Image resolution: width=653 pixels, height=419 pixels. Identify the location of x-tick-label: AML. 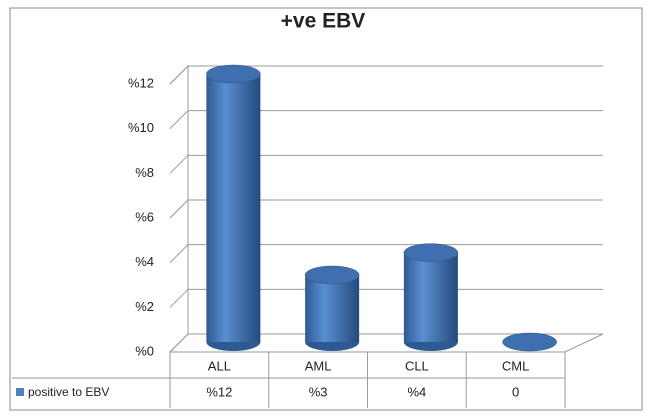
(318, 365).